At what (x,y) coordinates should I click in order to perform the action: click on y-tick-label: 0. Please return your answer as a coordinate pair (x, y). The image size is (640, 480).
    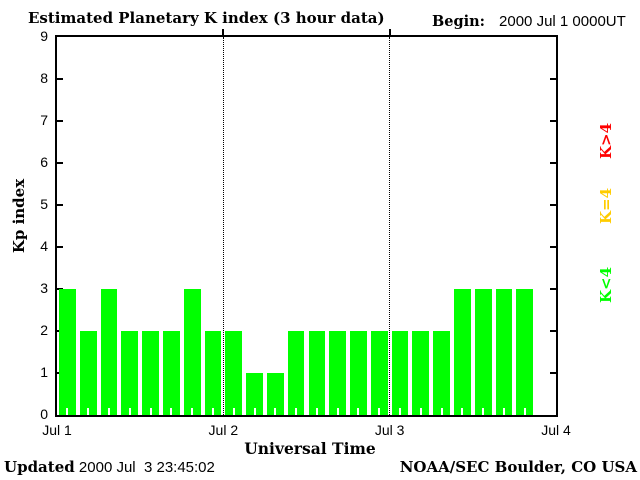
    Looking at the image, I should click on (44, 414).